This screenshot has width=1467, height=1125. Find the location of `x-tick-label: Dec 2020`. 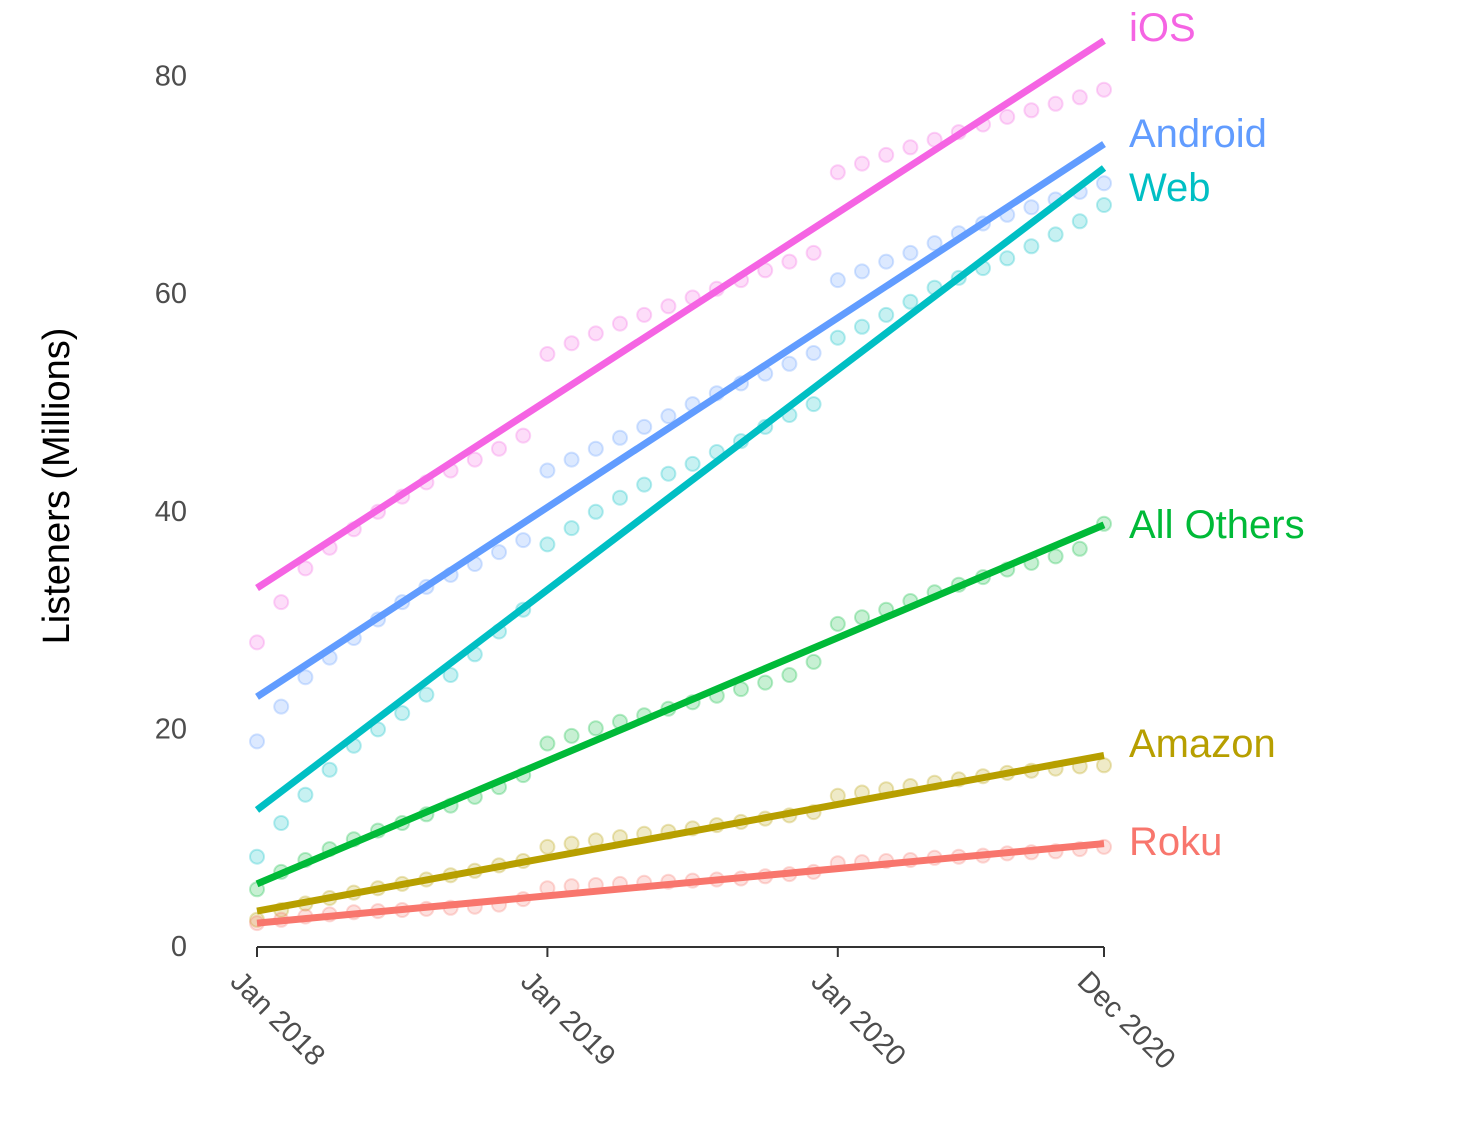

x-tick-label: Dec 2020 is located at coordinates (1126, 1020).